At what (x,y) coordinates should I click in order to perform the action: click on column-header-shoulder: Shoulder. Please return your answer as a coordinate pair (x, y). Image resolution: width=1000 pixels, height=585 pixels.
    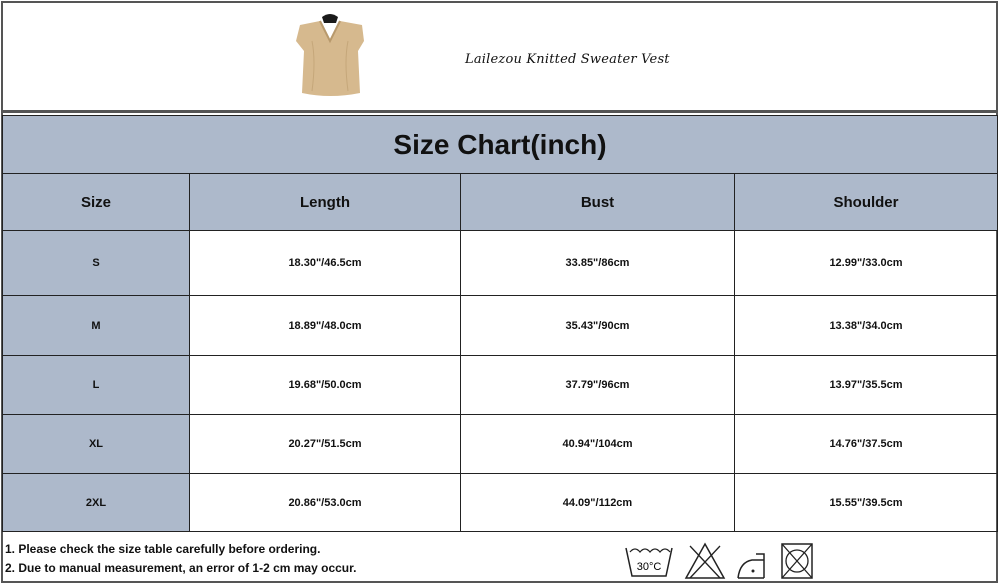
    Looking at the image, I should click on (866, 202).